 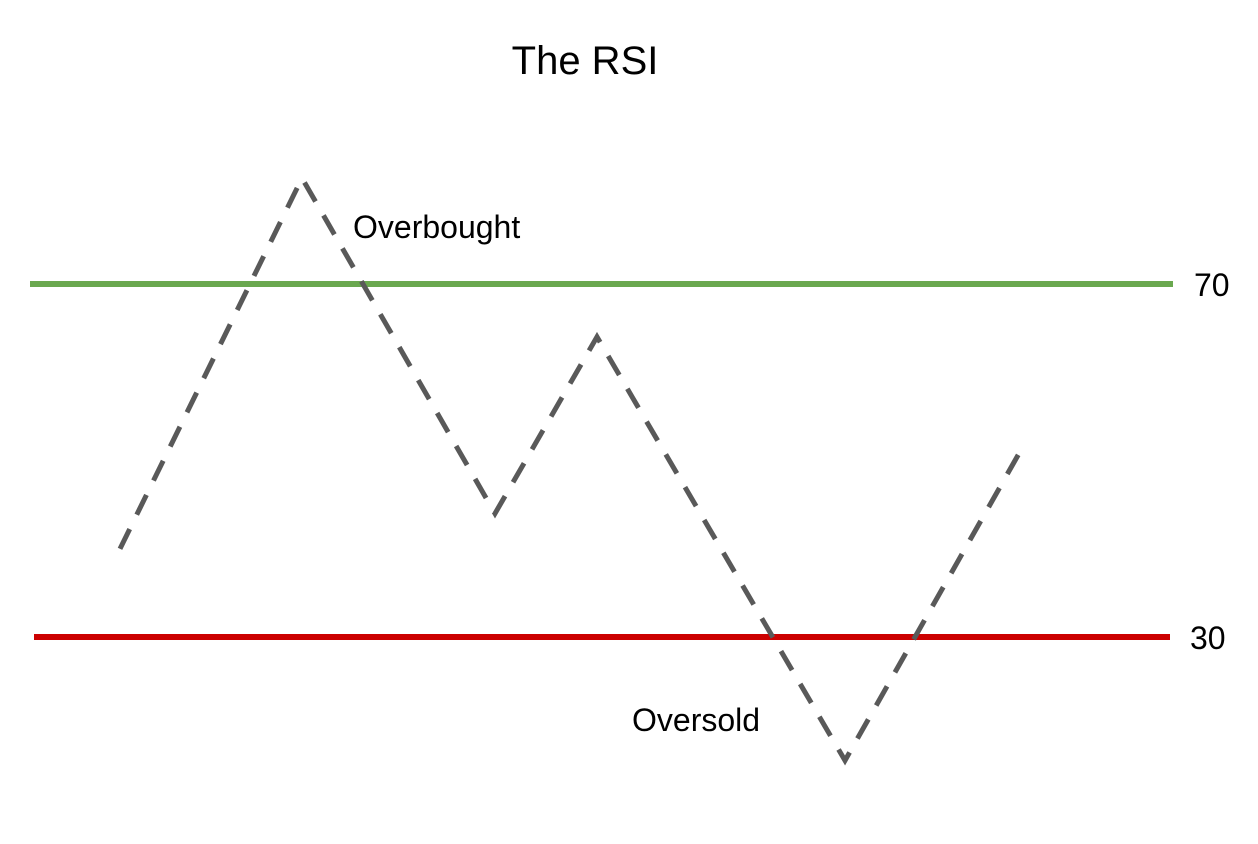 What do you see at coordinates (1212, 285) in the screenshot?
I see `level-label-70: 70` at bounding box center [1212, 285].